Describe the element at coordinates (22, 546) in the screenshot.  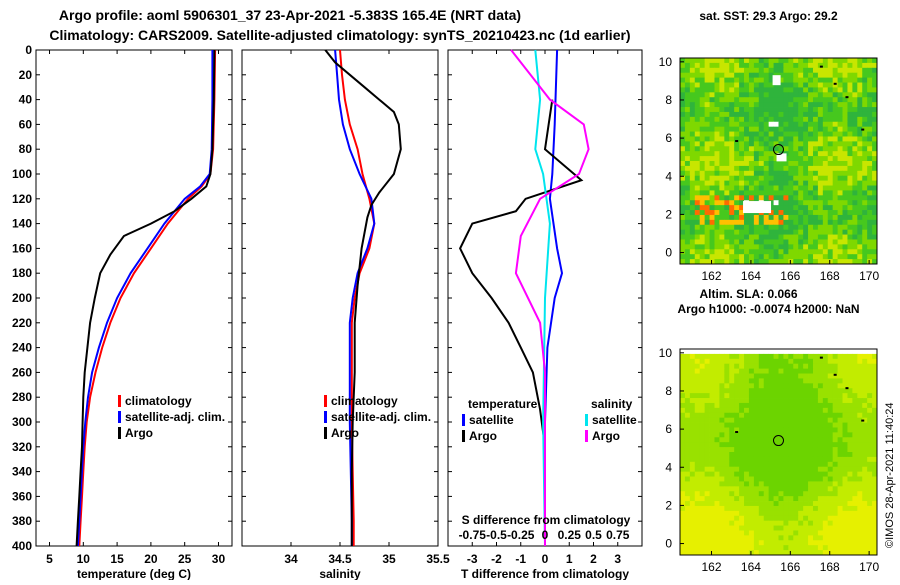
I see `y-tick-label: 400` at that location.